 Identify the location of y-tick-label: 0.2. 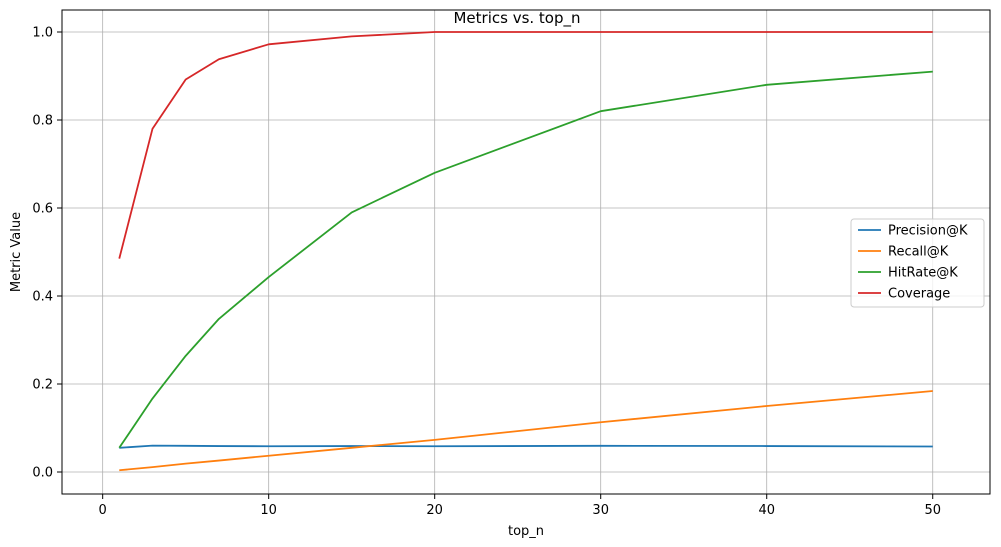
(42, 385).